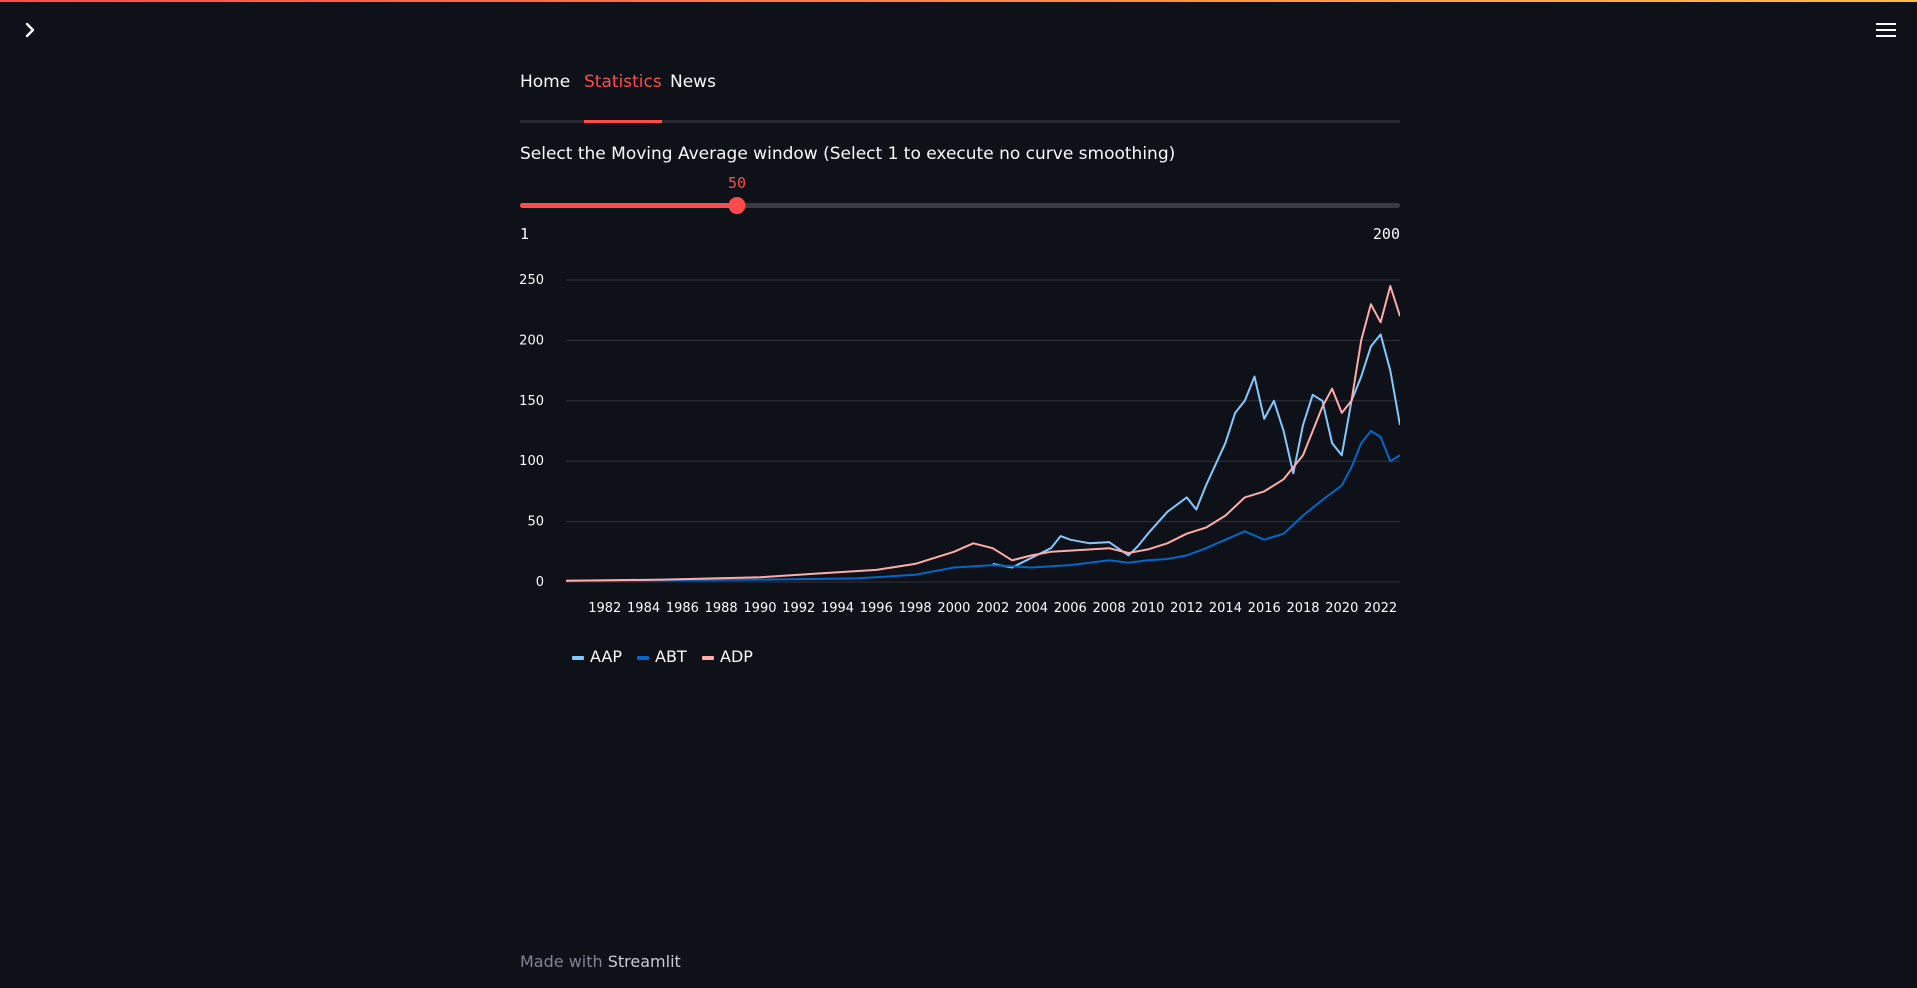 Image resolution: width=1917 pixels, height=988 pixels. I want to click on footer-brand-link: Streamlit, so click(644, 961).